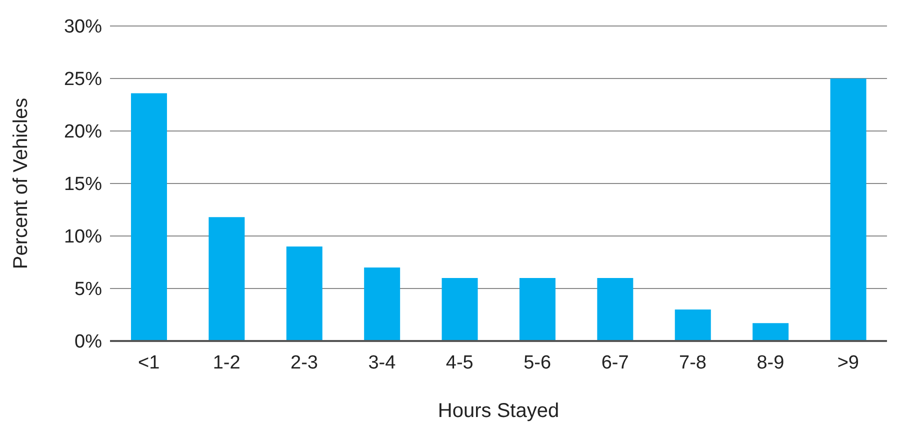 The width and height of the screenshot is (907, 439). I want to click on y-tick-label: 5%, so click(88, 289).